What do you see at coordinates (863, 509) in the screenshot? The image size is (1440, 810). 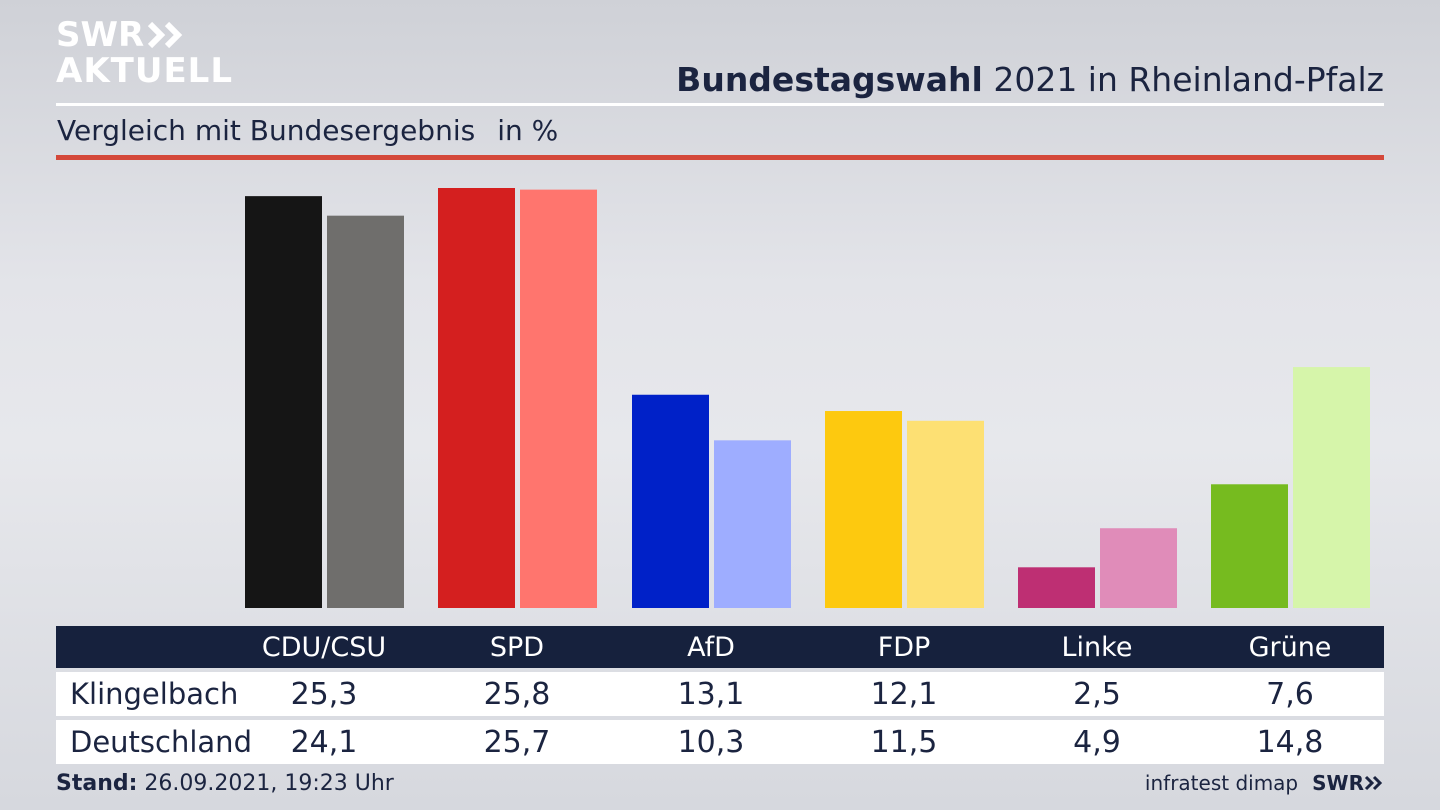 I see `bar-klingelbach-fdp` at bounding box center [863, 509].